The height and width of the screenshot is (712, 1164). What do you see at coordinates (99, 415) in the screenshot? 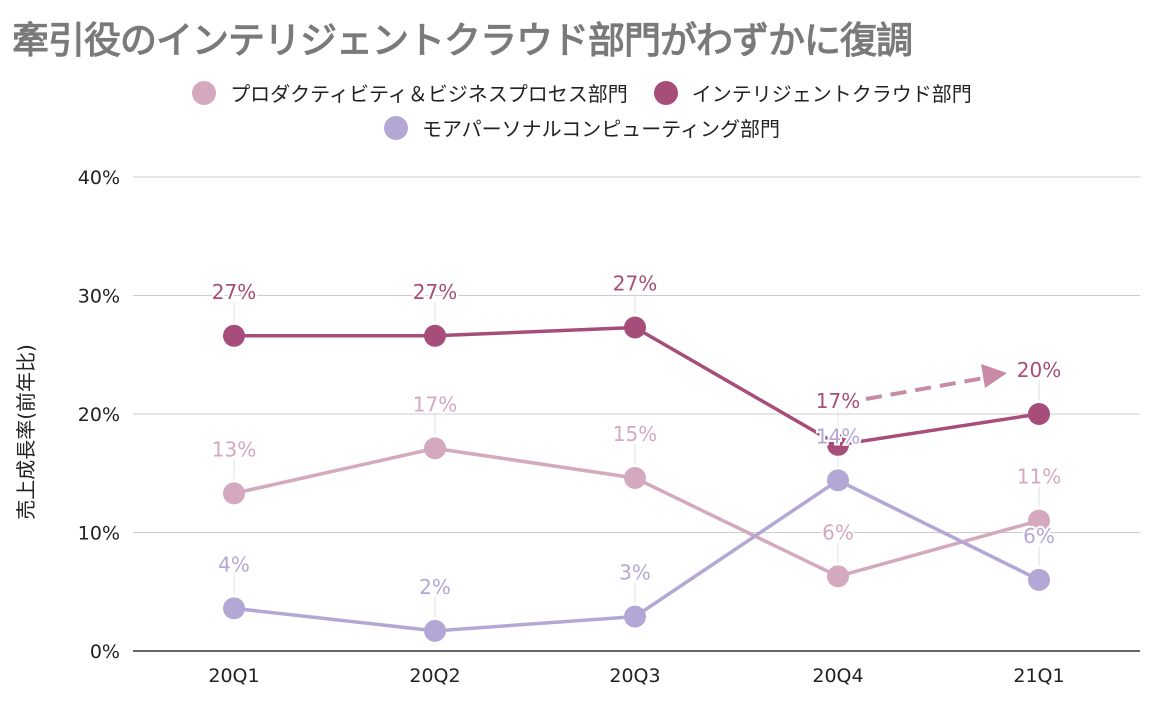
I see `y-tick-label: 20%` at bounding box center [99, 415].